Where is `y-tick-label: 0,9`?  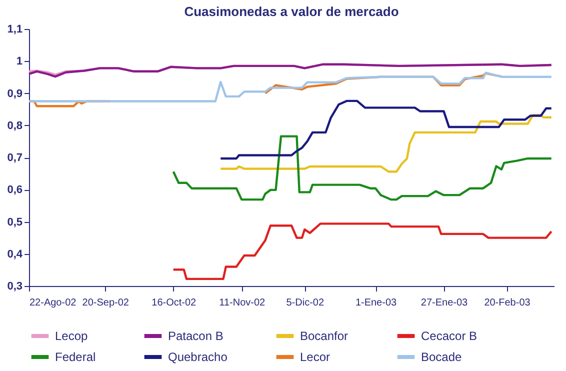 y-tick-label: 0,9 is located at coordinates (14, 94).